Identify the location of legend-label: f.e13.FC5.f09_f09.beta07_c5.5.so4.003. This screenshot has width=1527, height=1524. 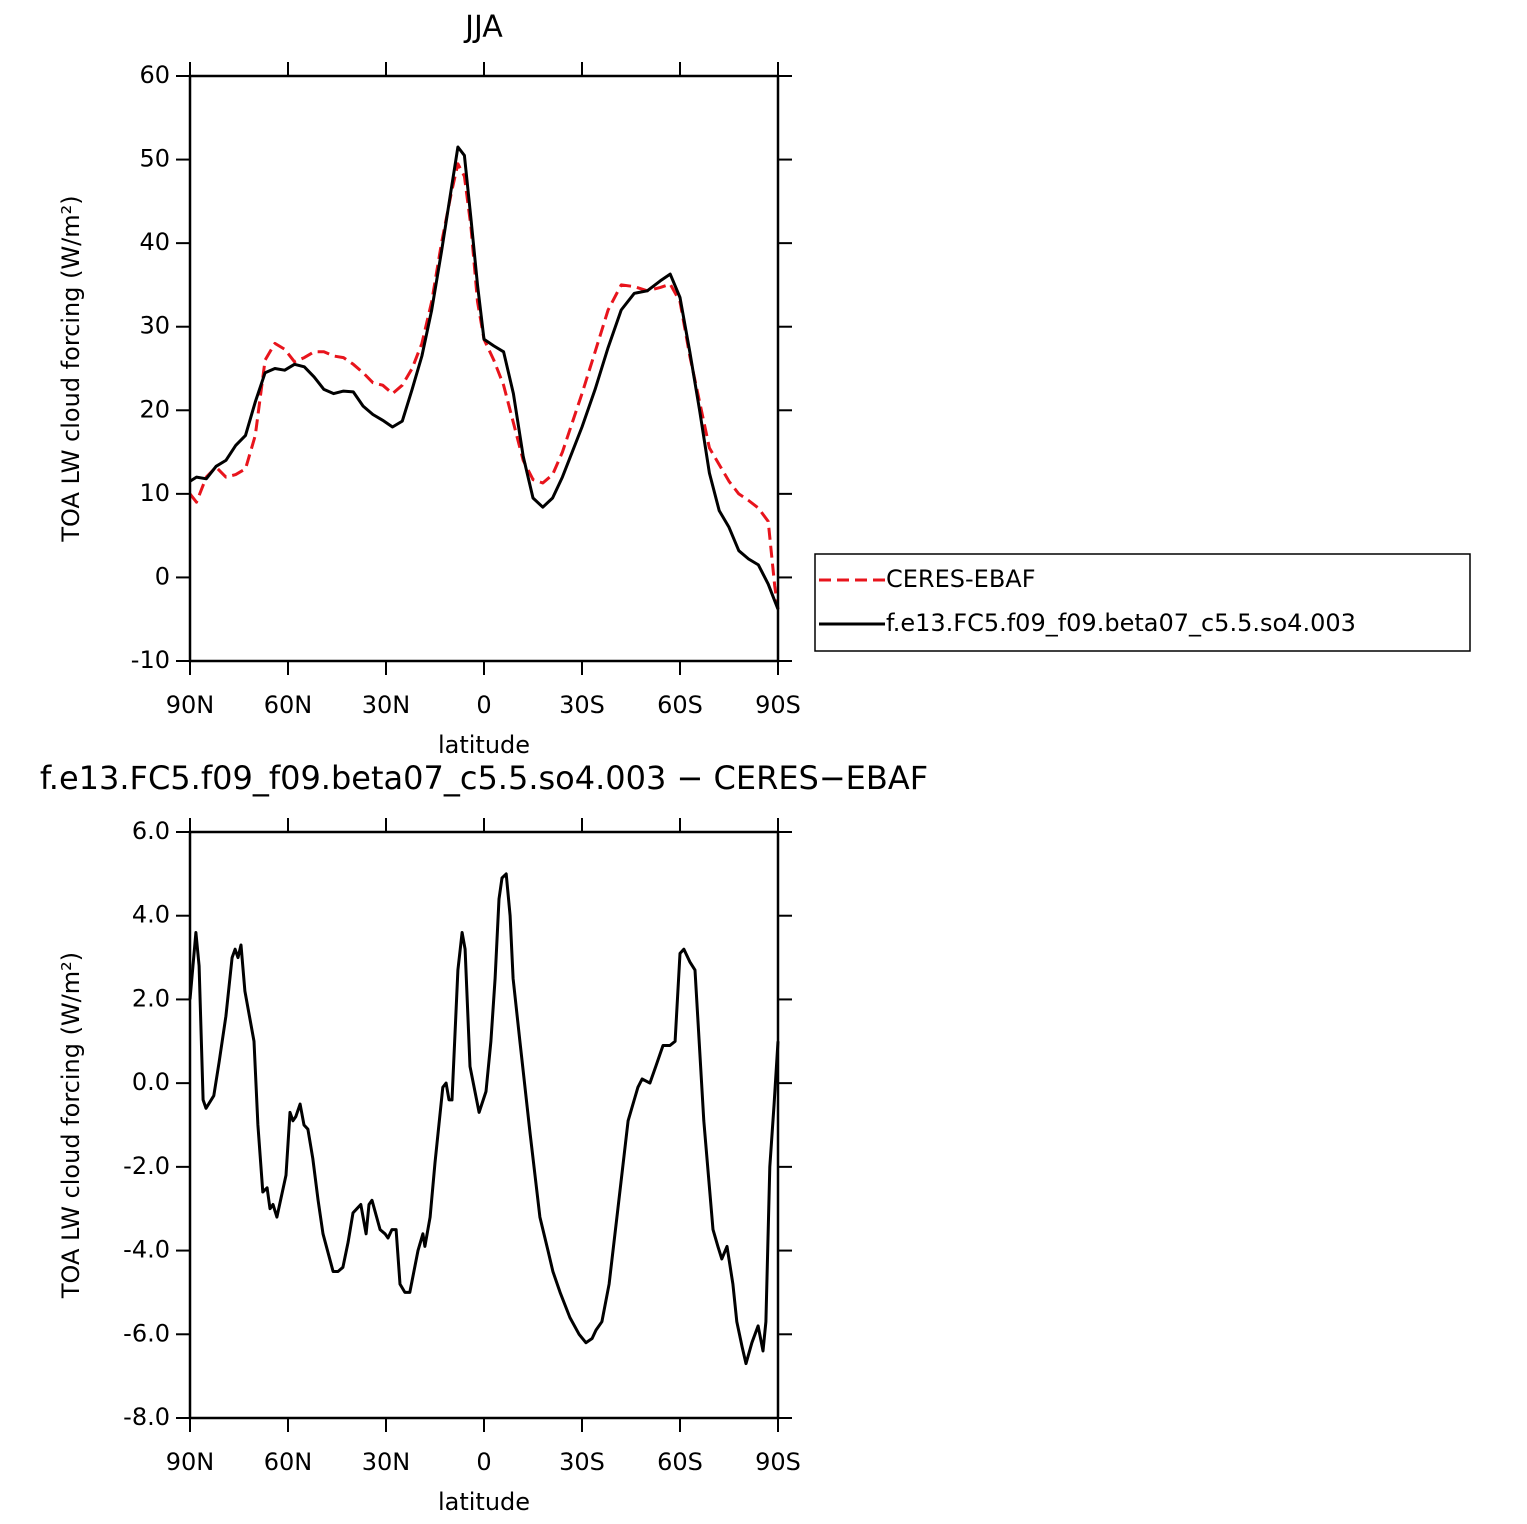
(1121, 623).